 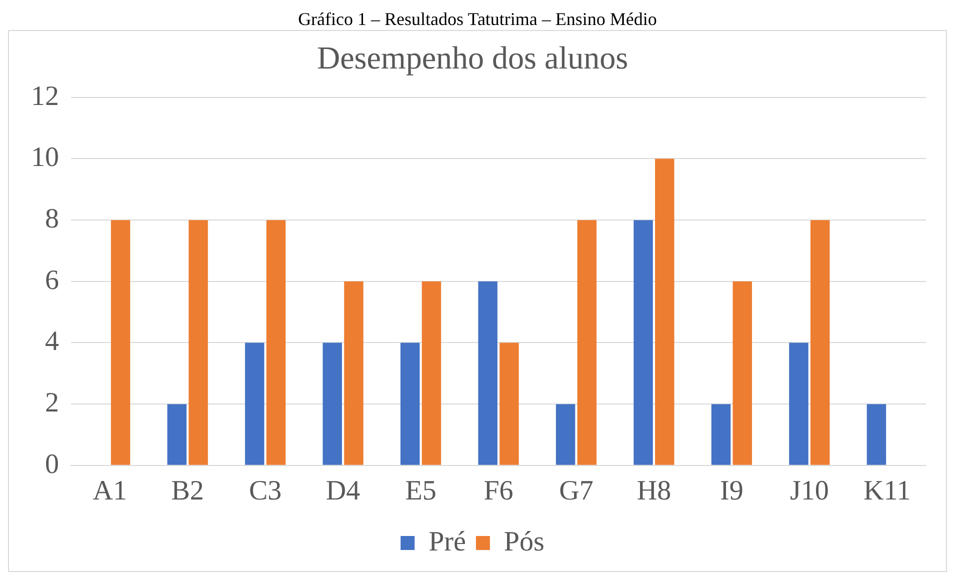 What do you see at coordinates (472, 58) in the screenshot?
I see `chart-subtitle: Desempenho dos alunos` at bounding box center [472, 58].